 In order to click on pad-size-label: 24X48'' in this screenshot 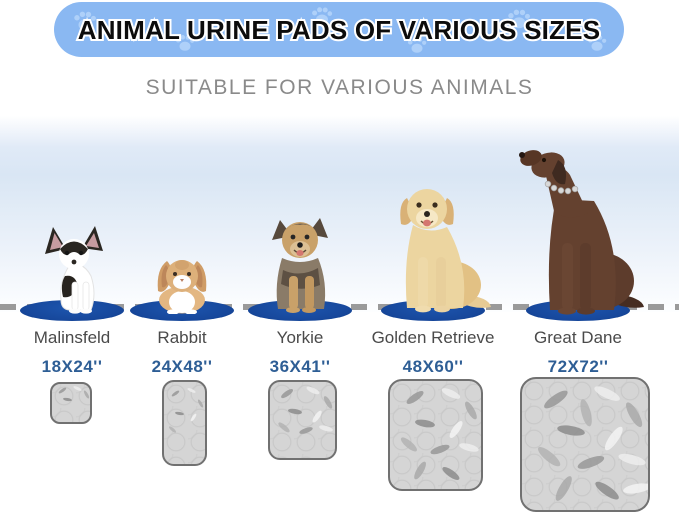, I will do `click(182, 366)`.